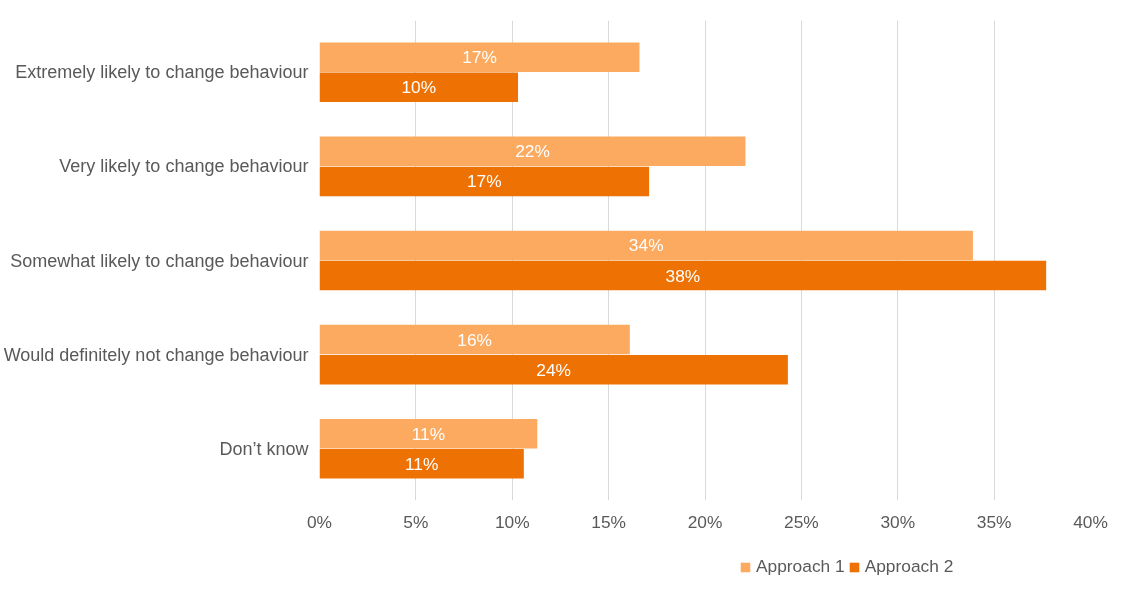 Image resolution: width=1137 pixels, height=606 pixels. I want to click on y-tick-label: Don’t know, so click(264, 448).